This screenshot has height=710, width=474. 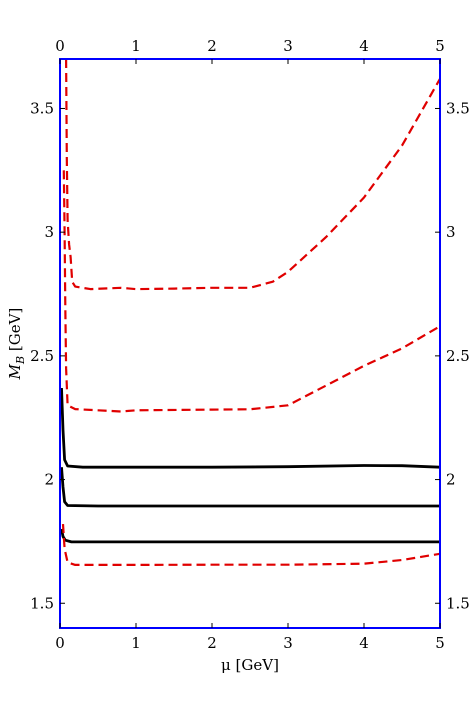 I want to click on y-tick-label-right: 2.5, so click(x=458, y=356).